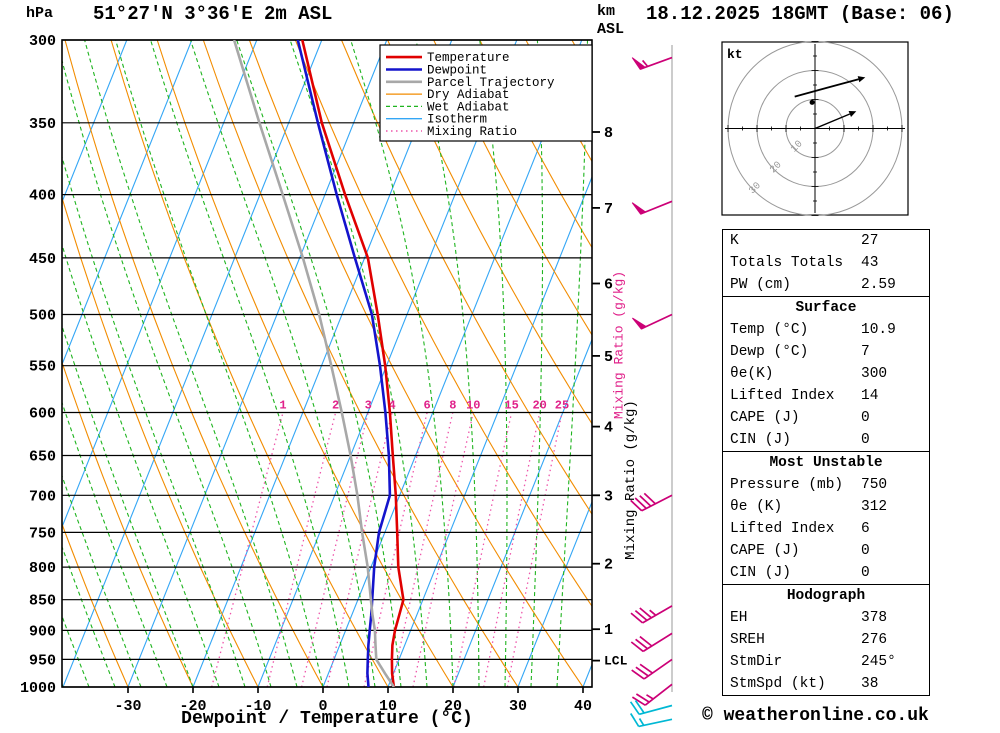 This screenshot has width=1000, height=733. I want to click on svg-text: 40, so click(583, 706).